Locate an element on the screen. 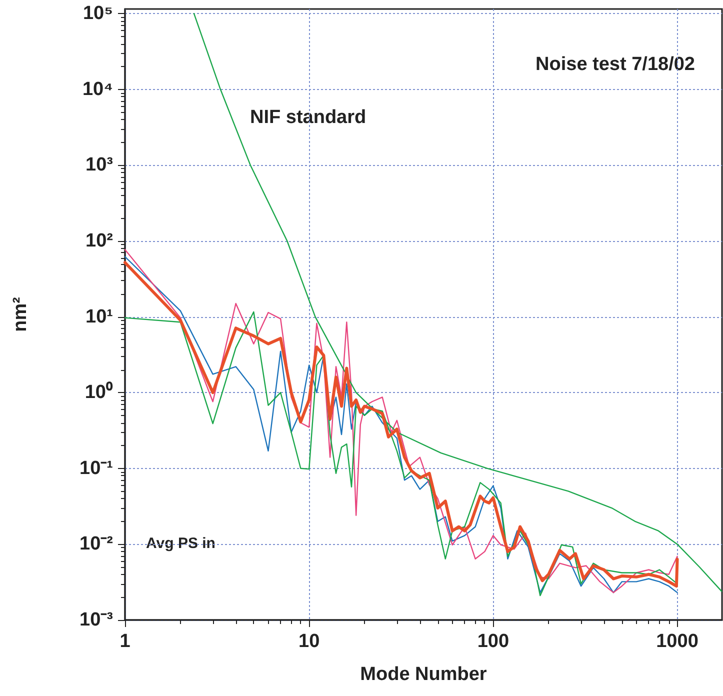  x-axis-title: Mode Number is located at coordinates (424, 674).